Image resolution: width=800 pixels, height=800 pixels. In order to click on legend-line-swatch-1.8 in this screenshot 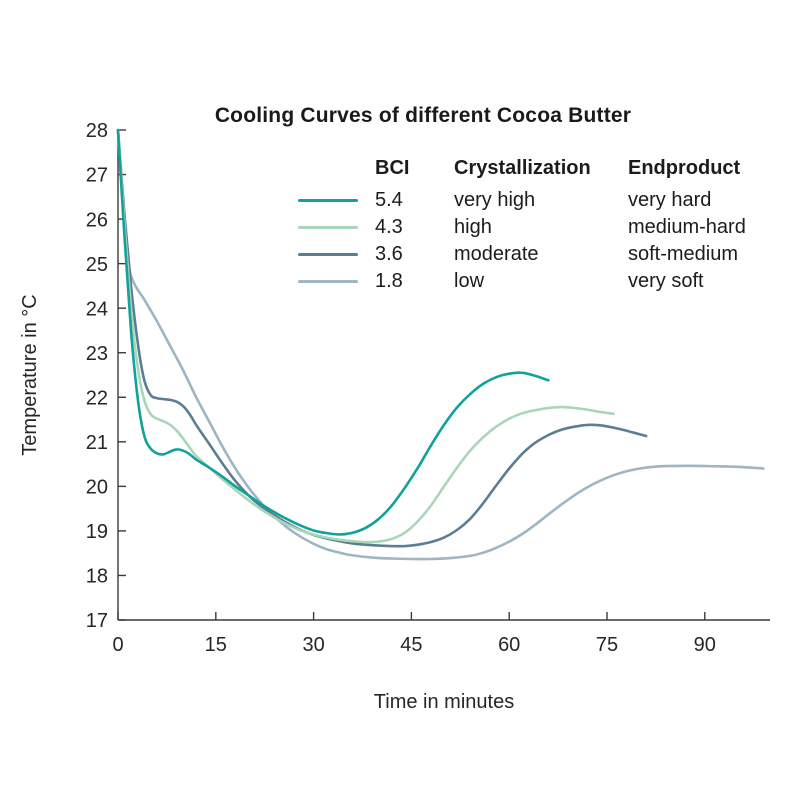, I will do `click(336, 281)`.